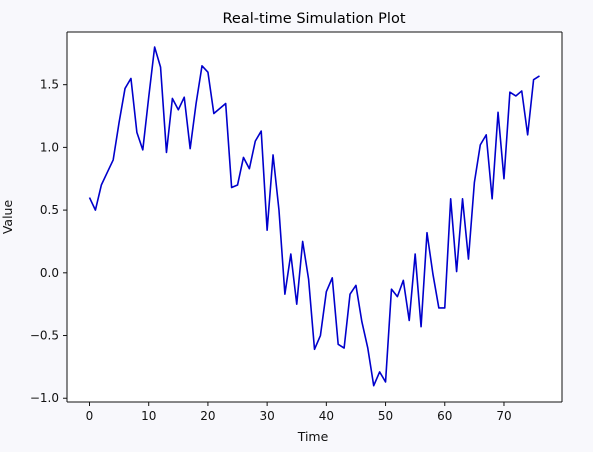 Image resolution: width=593 pixels, height=452 pixels. What do you see at coordinates (444, 416) in the screenshot?
I see `x-tick-label: 60` at bounding box center [444, 416].